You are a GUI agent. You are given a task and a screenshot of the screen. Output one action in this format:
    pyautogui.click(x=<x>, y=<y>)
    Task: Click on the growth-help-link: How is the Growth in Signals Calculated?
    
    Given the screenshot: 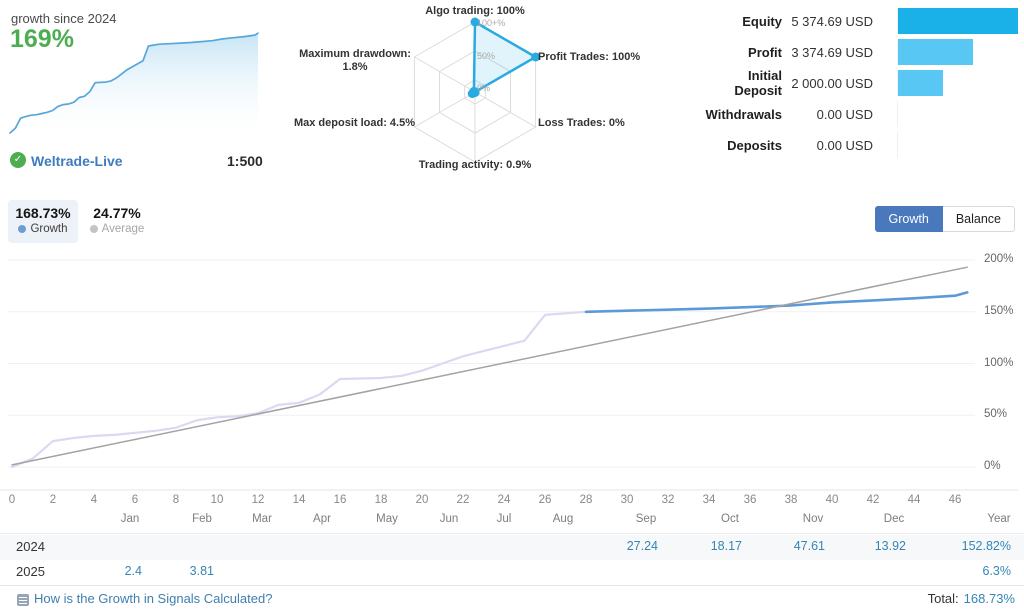 What is the action you would take?
    pyautogui.click(x=153, y=598)
    